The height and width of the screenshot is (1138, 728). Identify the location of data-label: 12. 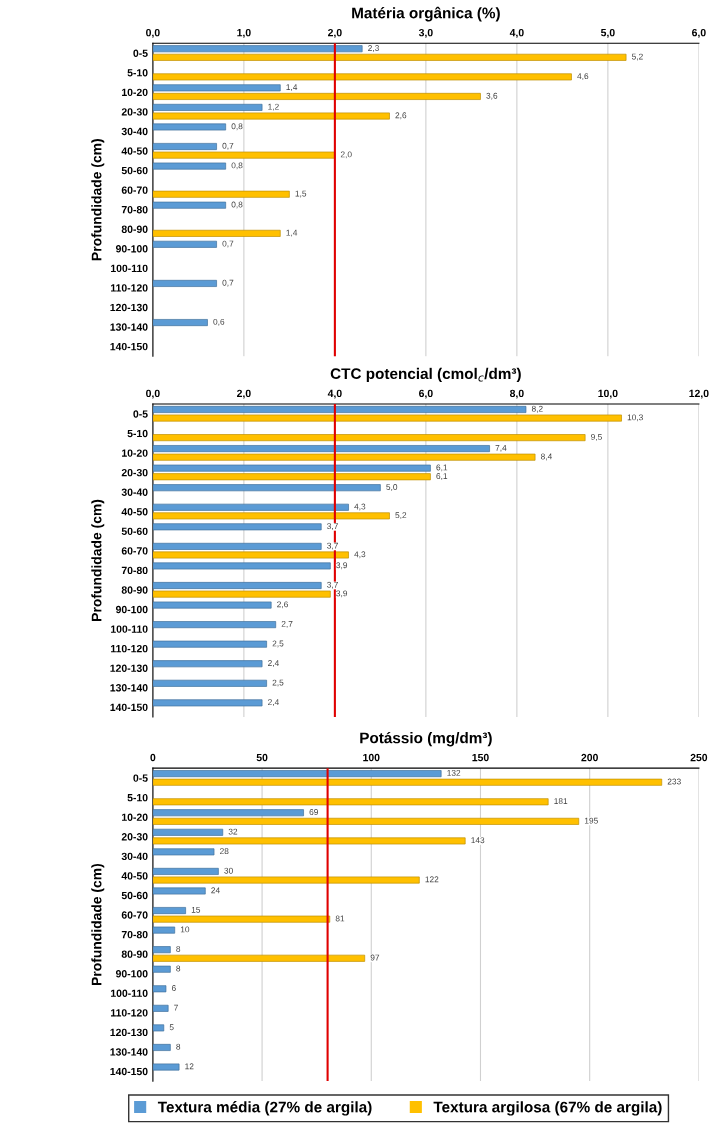
(189, 1066).